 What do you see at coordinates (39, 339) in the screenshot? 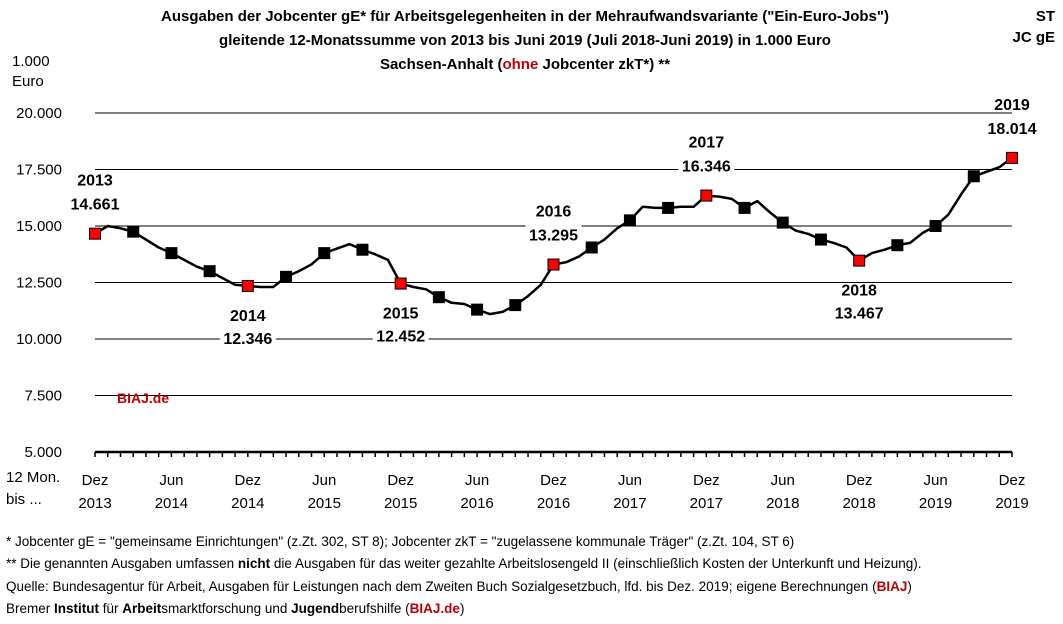
I see `y-tick-label: 10.000` at bounding box center [39, 339].